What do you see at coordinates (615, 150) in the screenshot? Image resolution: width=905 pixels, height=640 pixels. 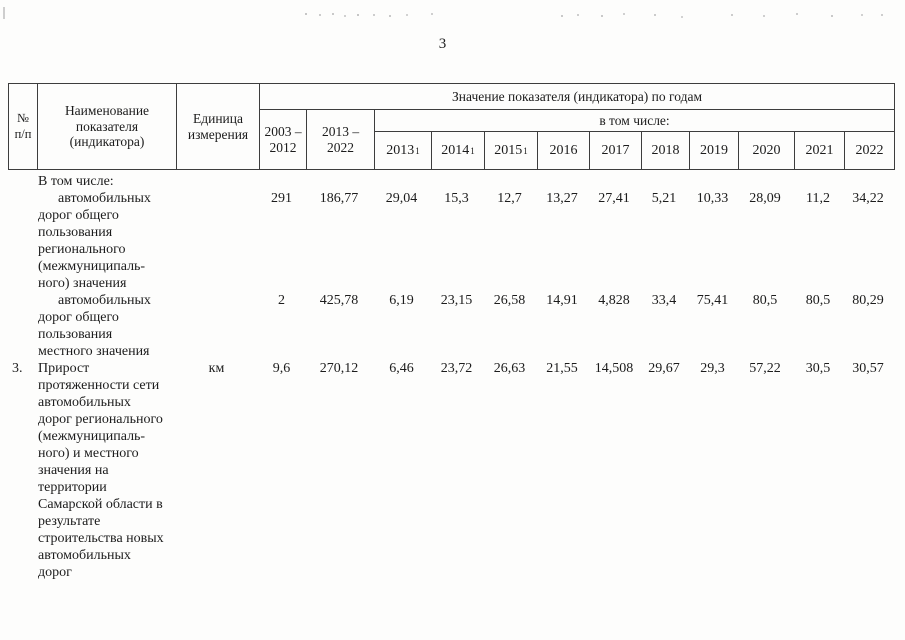 I see `header-year-2017: 2017` at bounding box center [615, 150].